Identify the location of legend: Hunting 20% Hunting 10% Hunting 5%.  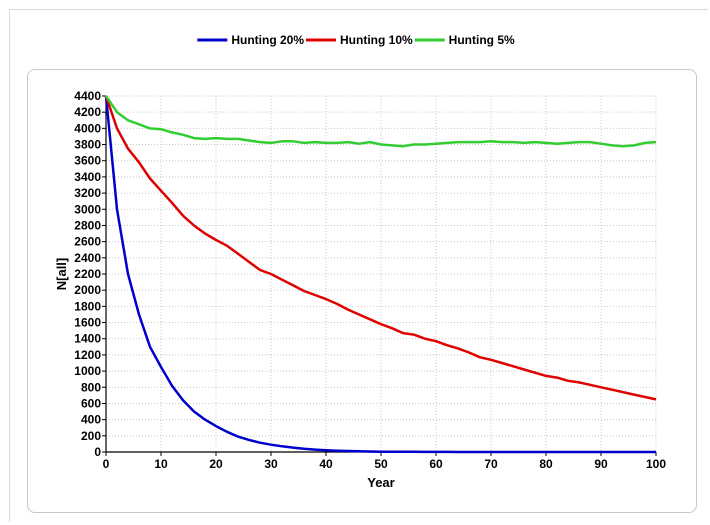
(356, 40).